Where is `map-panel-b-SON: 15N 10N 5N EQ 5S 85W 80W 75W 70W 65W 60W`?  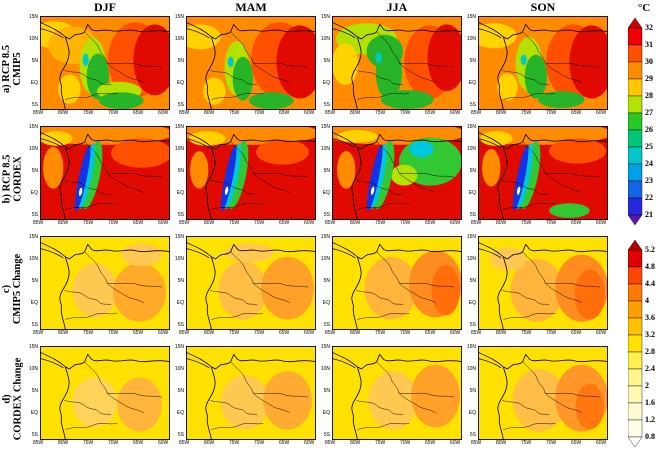
map-panel-b-SON: 15N 10N 5N EQ 5S 85W 80W 75W 70W 65W 60W is located at coordinates (535, 179).